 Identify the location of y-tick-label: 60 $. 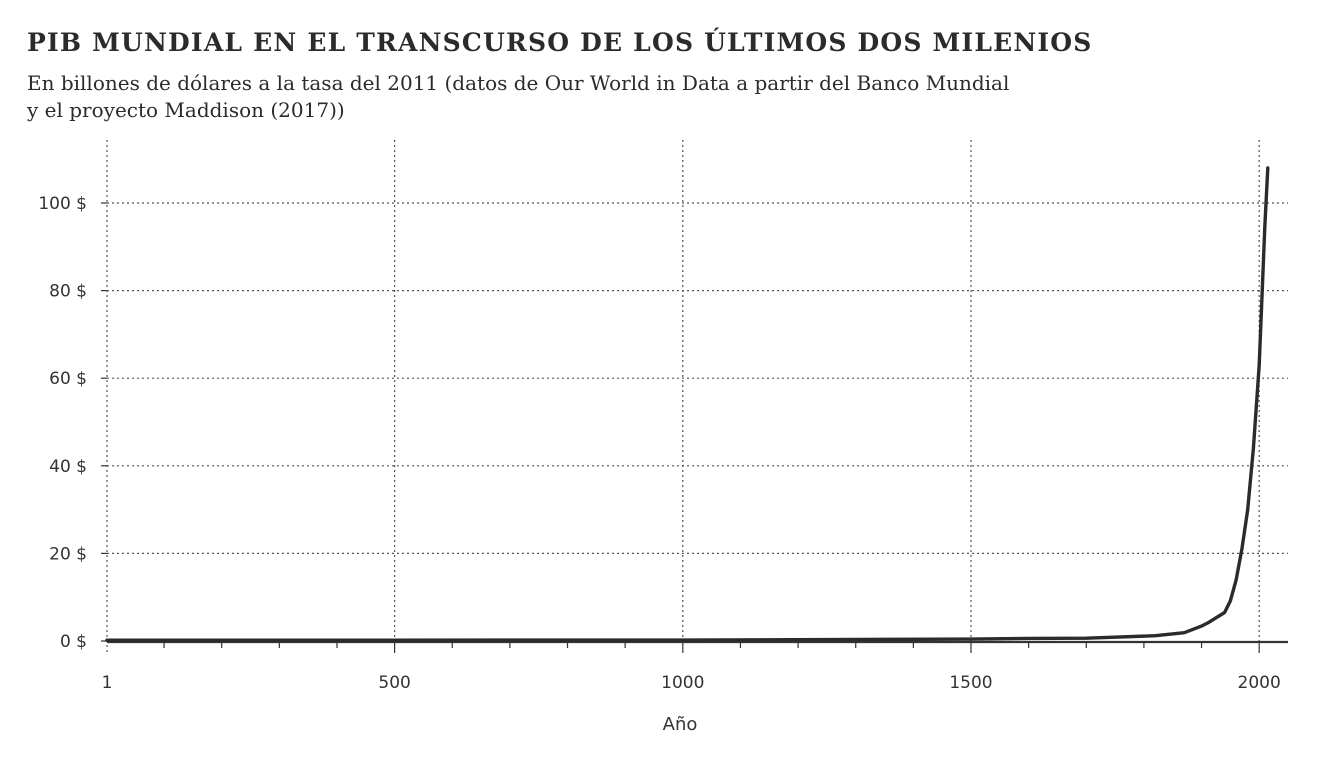
(68, 379).